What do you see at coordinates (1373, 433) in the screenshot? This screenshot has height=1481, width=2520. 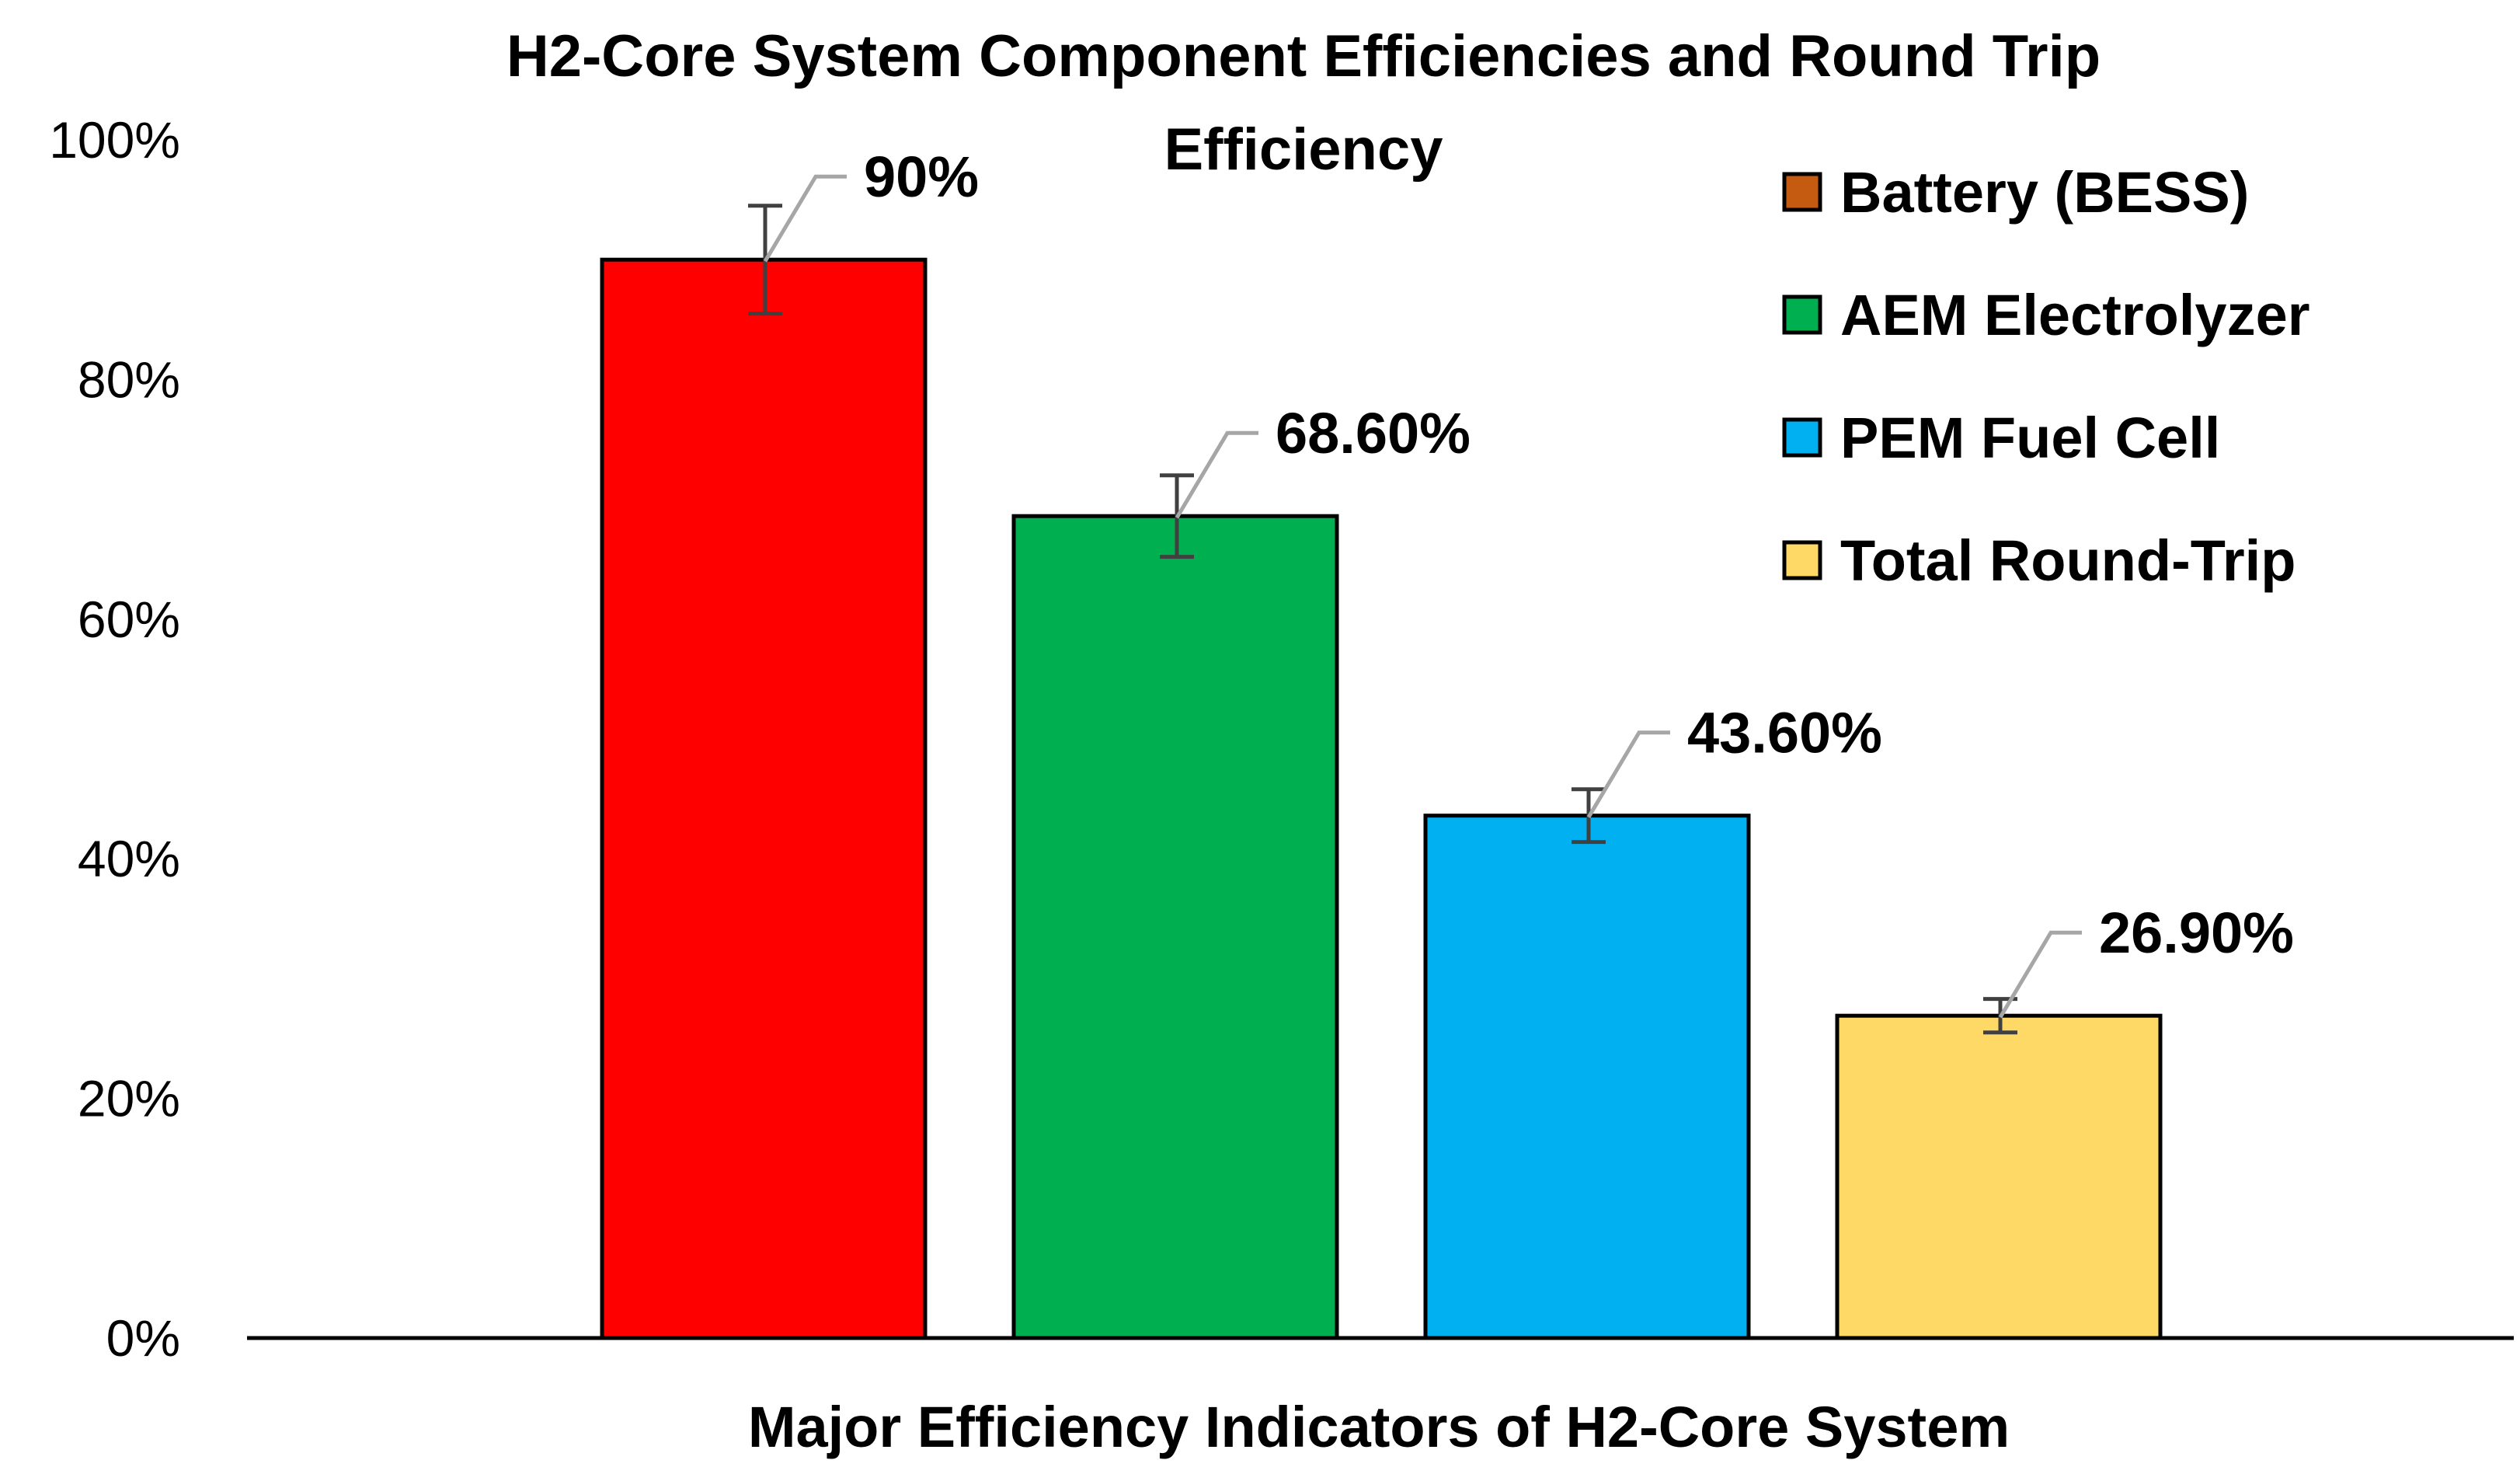 I see `data-label: 68.60%` at bounding box center [1373, 433].